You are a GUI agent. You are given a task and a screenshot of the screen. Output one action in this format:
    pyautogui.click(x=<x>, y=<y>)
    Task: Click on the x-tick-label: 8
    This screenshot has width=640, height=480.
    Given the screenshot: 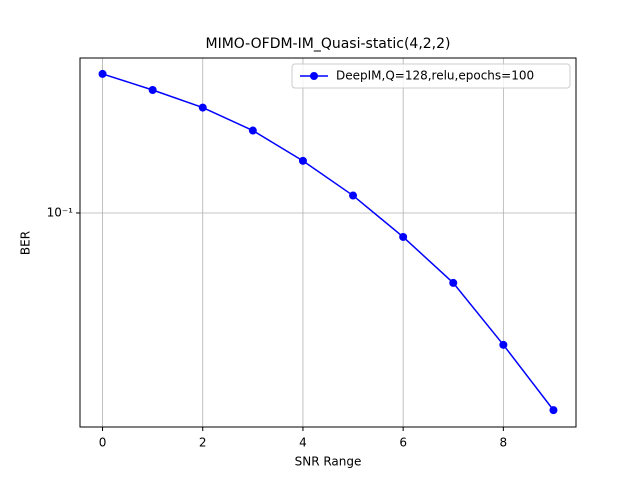 What is the action you would take?
    pyautogui.click(x=504, y=443)
    